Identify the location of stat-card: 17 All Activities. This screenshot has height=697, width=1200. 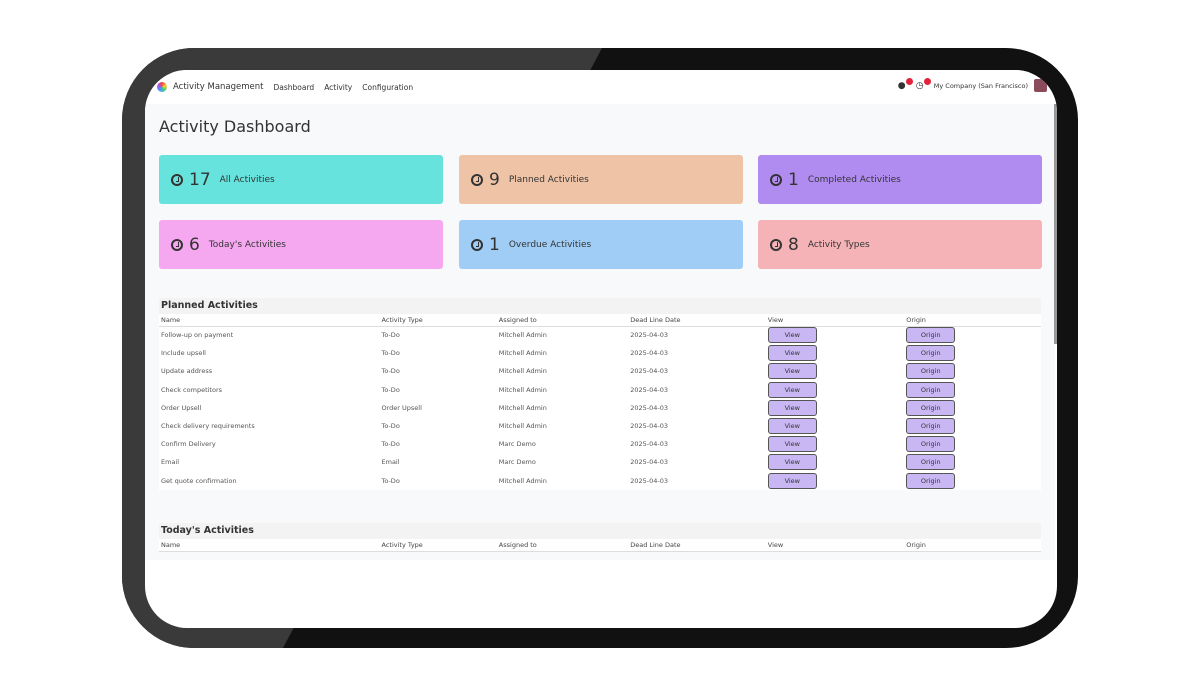
(301, 179).